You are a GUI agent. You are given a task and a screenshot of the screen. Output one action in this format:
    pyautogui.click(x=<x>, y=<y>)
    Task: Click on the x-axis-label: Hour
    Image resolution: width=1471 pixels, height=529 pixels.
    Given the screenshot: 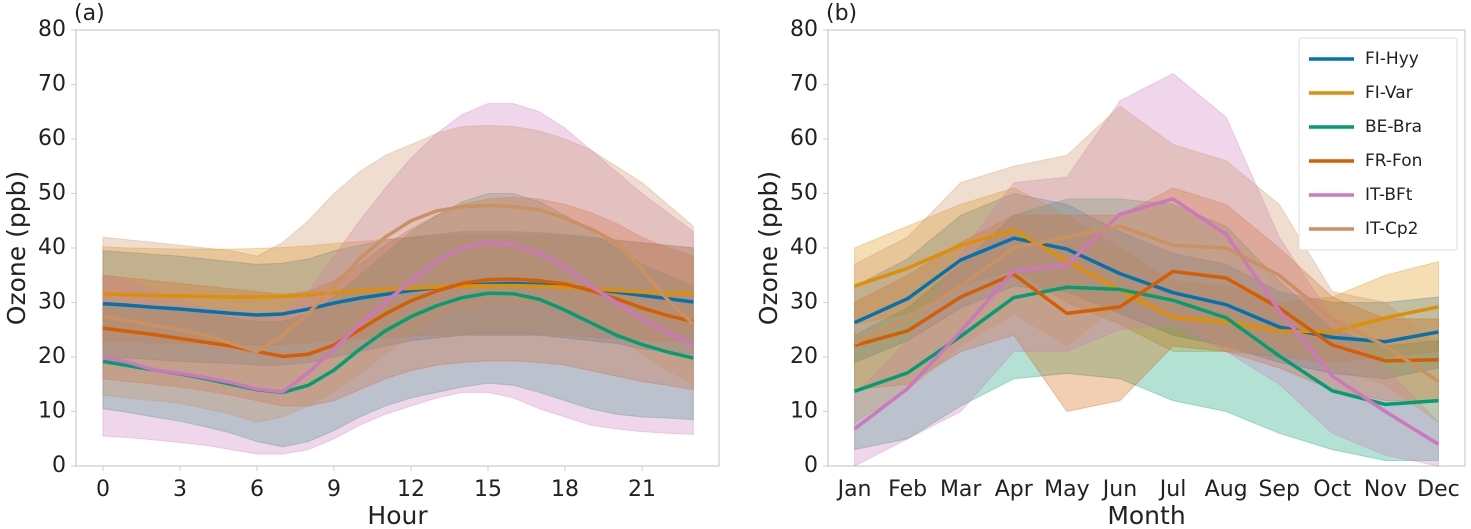 What is the action you would take?
    pyautogui.click(x=397, y=515)
    